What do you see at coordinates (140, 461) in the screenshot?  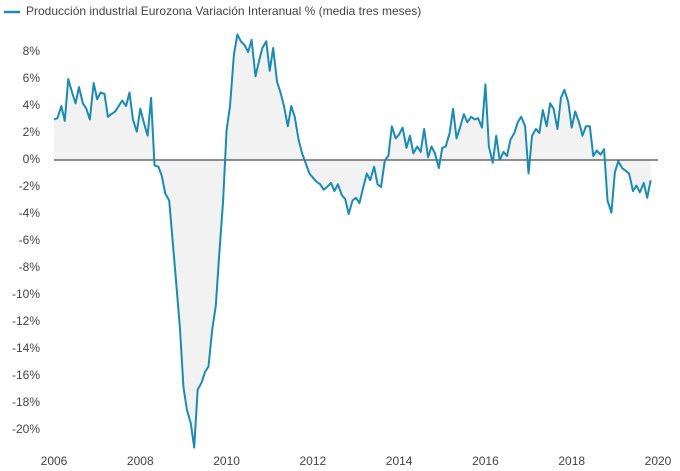 I see `x-tick-label: 2008` at bounding box center [140, 461].